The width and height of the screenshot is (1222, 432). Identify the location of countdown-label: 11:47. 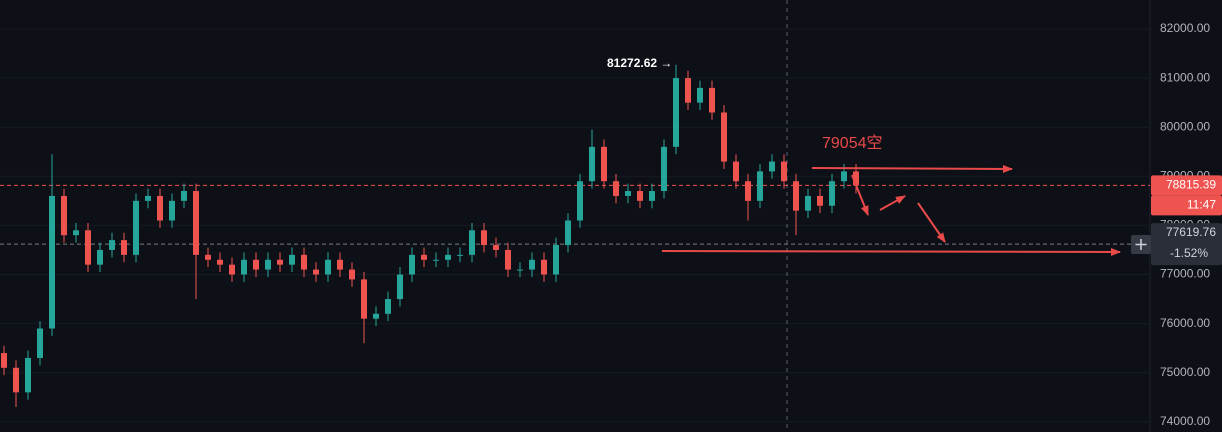
(1201, 205).